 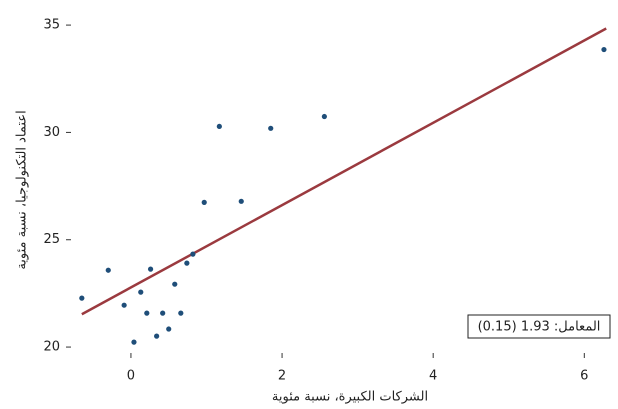 I want to click on y-axis-label: اعتماد التكنولوجيا، نسبة مئوية, so click(x=22, y=189).